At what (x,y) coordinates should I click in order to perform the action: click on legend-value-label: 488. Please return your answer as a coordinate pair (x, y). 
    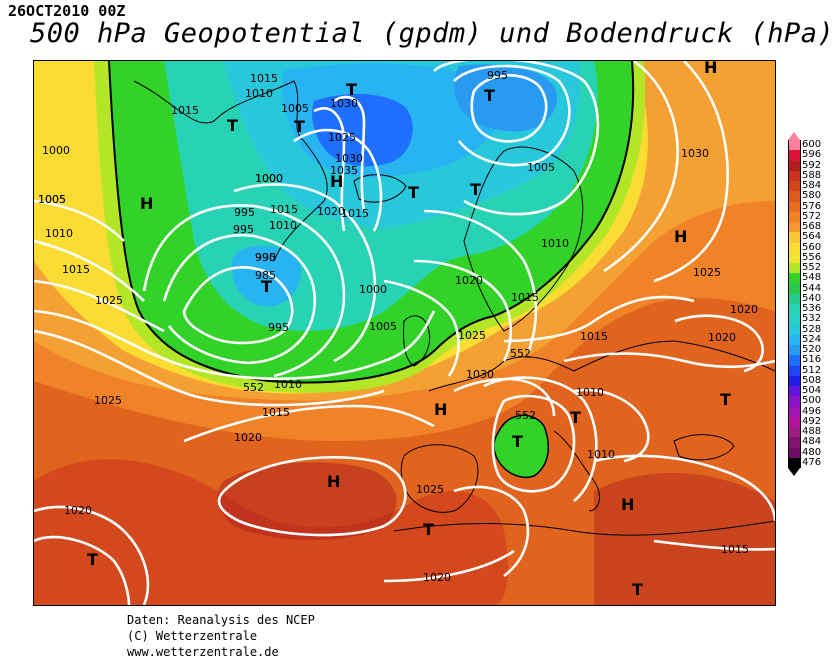
    Looking at the image, I should click on (812, 431).